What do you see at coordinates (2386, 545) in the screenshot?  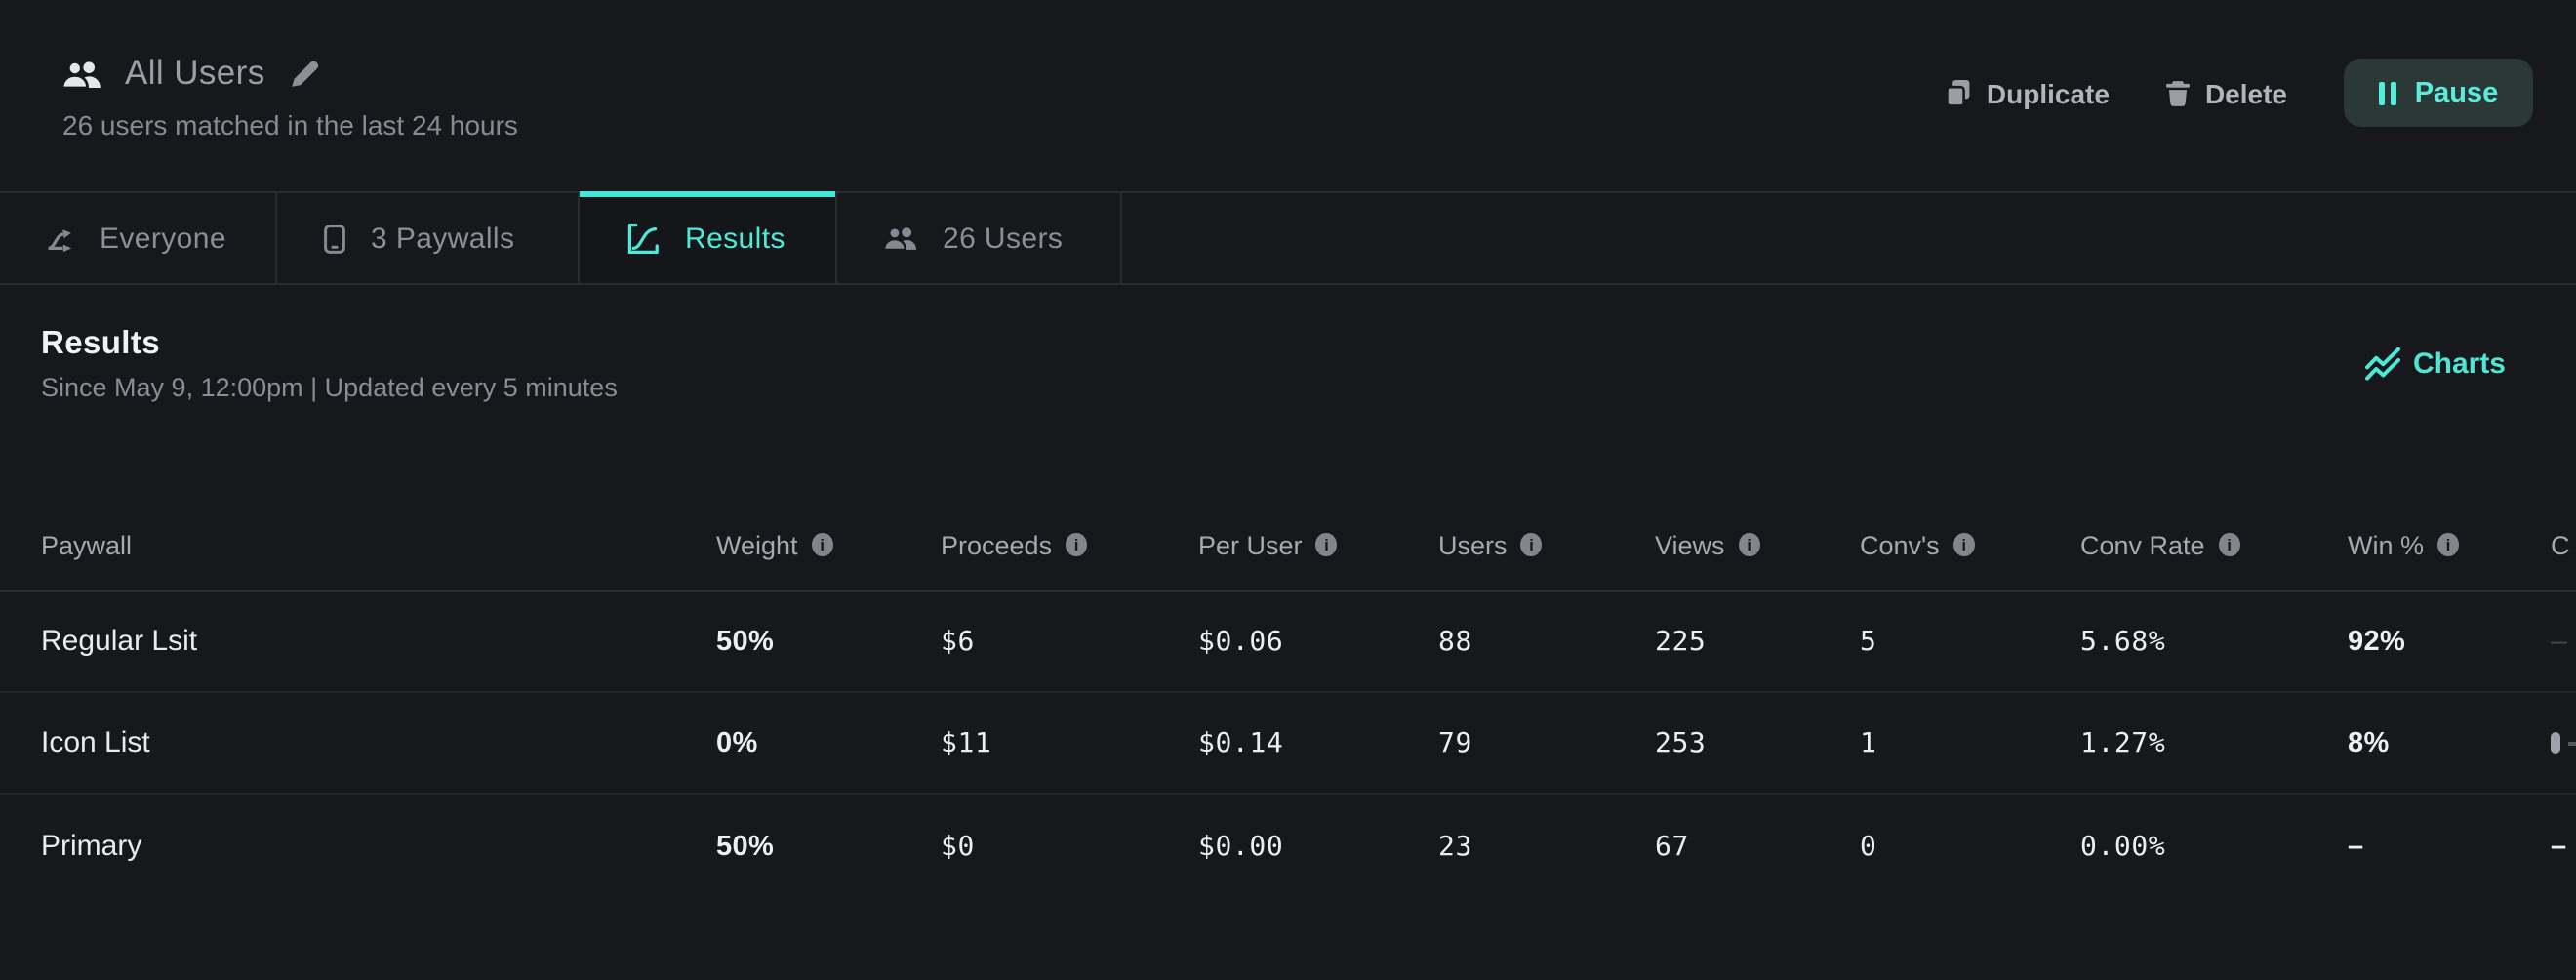 I see `column-label: Win %` at bounding box center [2386, 545].